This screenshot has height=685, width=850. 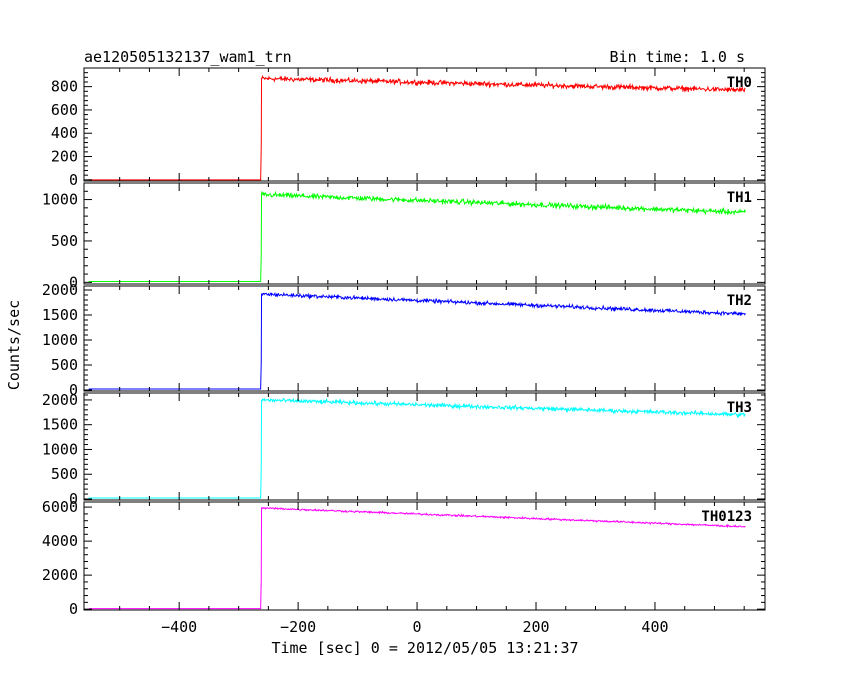 What do you see at coordinates (64, 87) in the screenshot?
I see `y-tick-label: 800` at bounding box center [64, 87].